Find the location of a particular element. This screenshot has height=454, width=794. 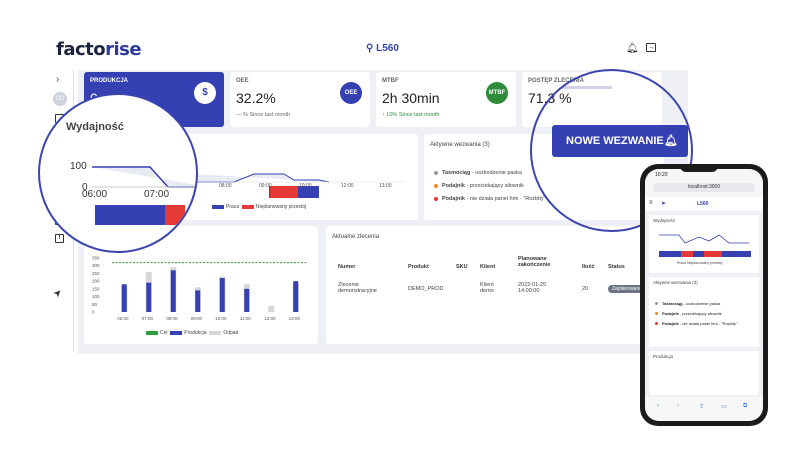

highlight-ring is located at coordinates (611, 150).